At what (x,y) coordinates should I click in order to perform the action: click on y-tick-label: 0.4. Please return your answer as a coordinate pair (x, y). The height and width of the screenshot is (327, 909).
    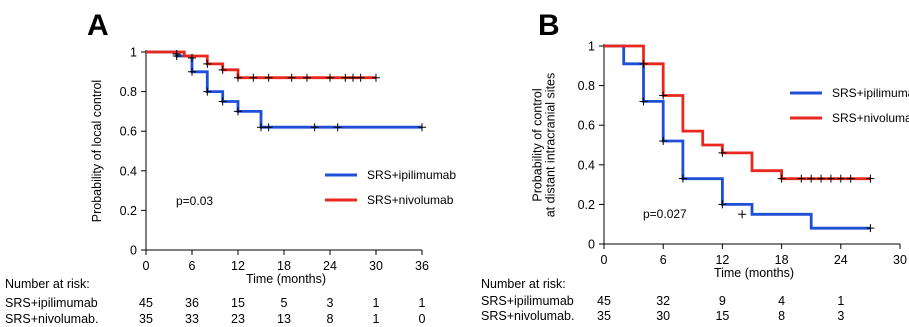
    Looking at the image, I should click on (128, 171).